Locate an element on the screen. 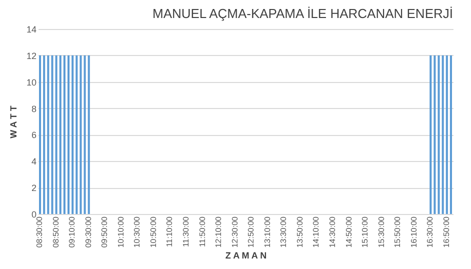 The height and width of the screenshot is (269, 471). x-tick-label: 15:10:00 is located at coordinates (365, 232).